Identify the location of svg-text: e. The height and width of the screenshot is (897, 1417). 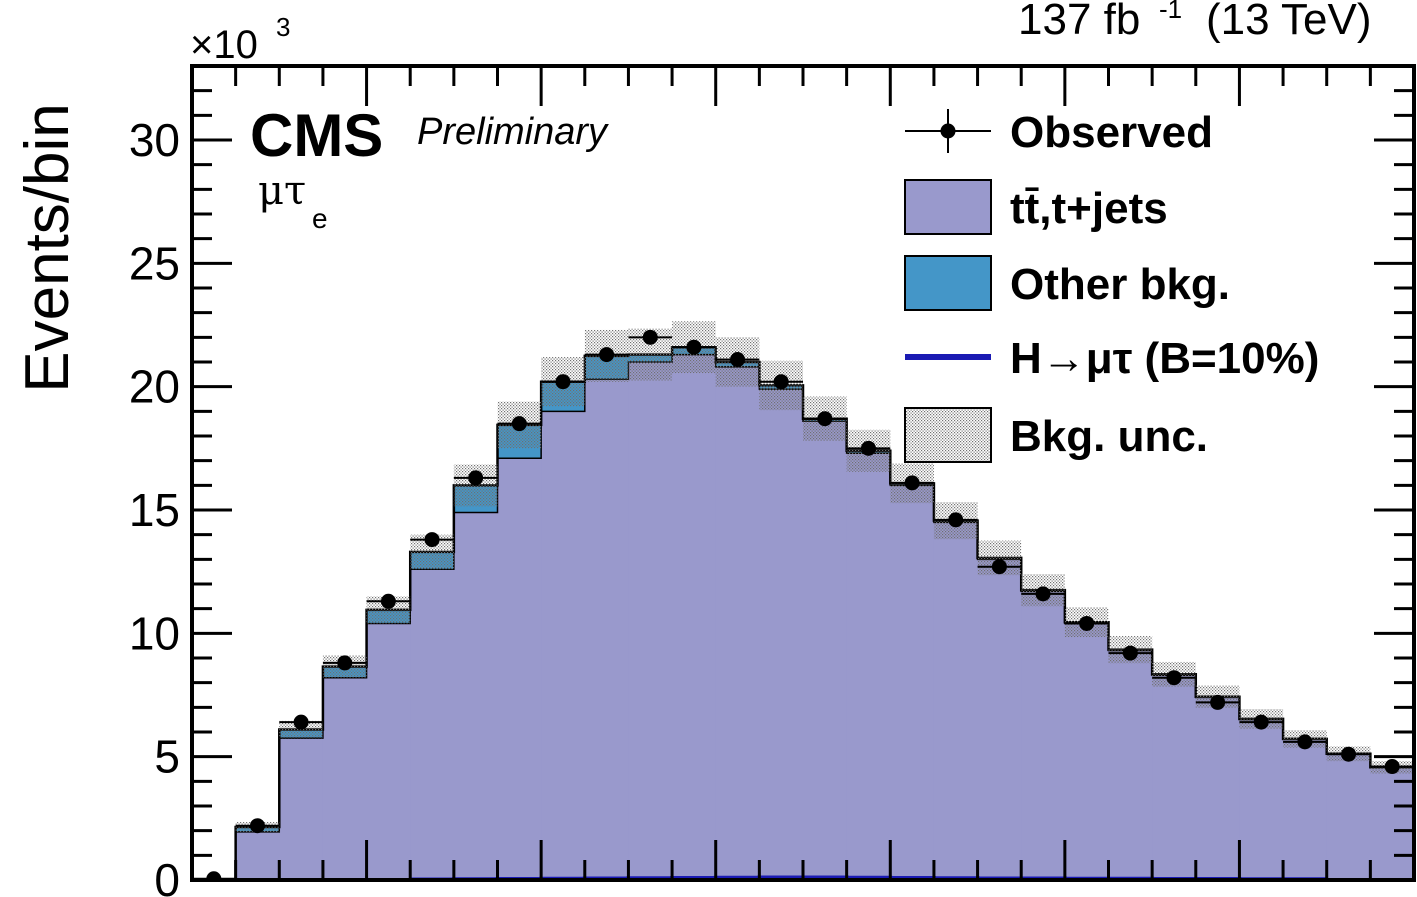
(320, 218).